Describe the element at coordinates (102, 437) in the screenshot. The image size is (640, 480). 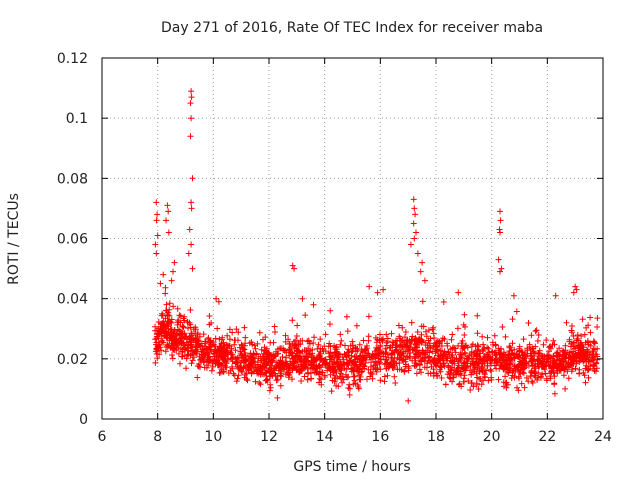
I see `x-tick-label: 6` at that location.